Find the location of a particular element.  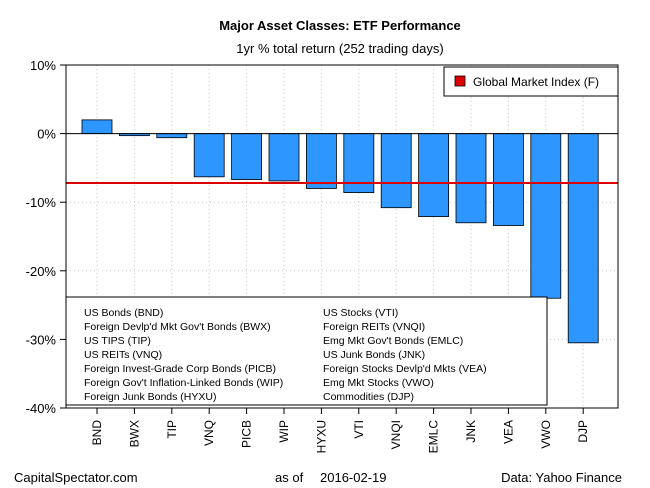

bar-hyxu is located at coordinates (321, 161).